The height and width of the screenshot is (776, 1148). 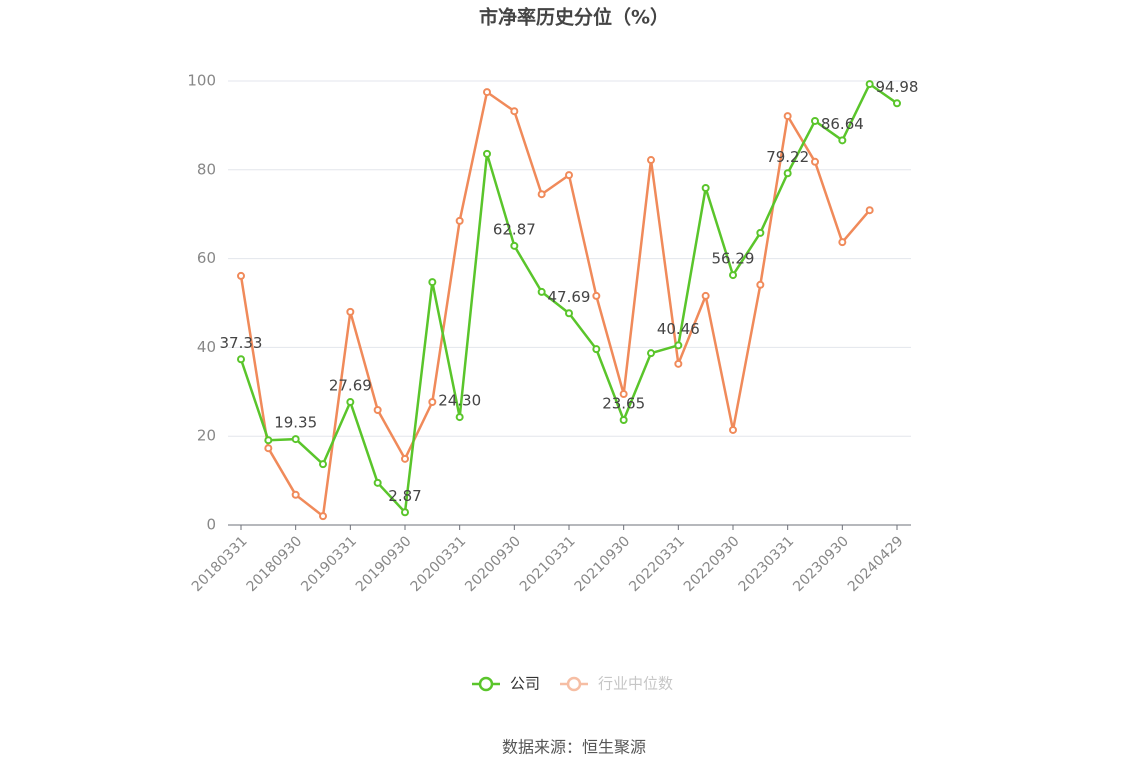 What do you see at coordinates (439, 564) in the screenshot?
I see `x-tick-label: 20200331` at bounding box center [439, 564].